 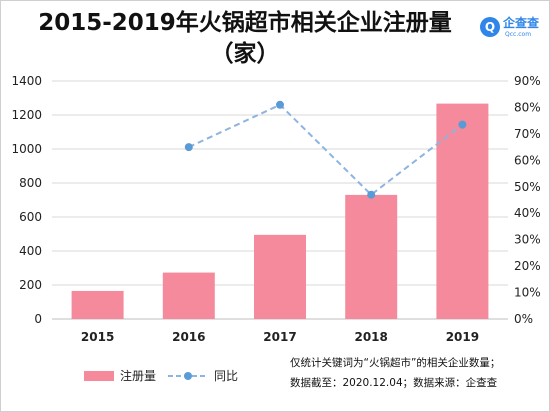 What do you see at coordinates (30, 251) in the screenshot?
I see `y-left-tick-label: 400` at bounding box center [30, 251].